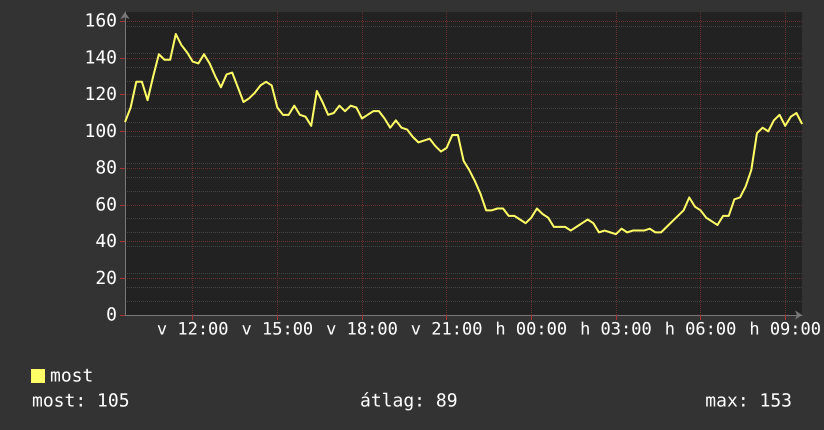  What do you see at coordinates (616, 330) in the screenshot?
I see `x-tick-label: h 03:00` at bounding box center [616, 330].